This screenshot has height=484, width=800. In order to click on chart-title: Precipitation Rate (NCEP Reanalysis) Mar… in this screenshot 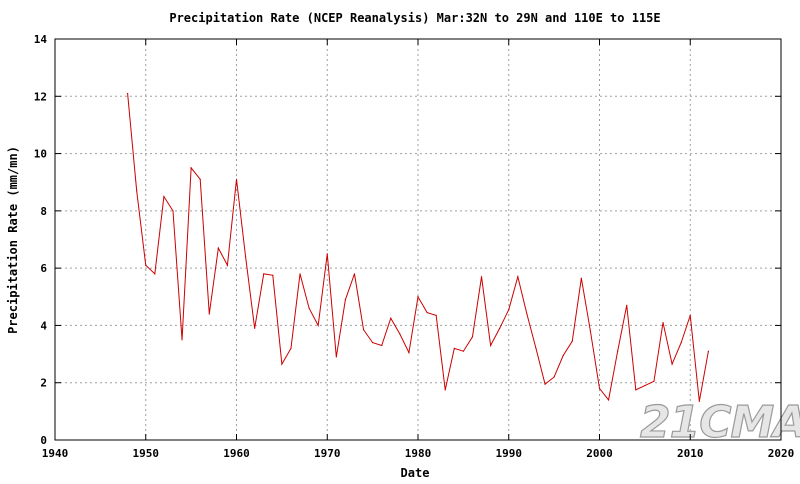, I will do `click(414, 18)`.